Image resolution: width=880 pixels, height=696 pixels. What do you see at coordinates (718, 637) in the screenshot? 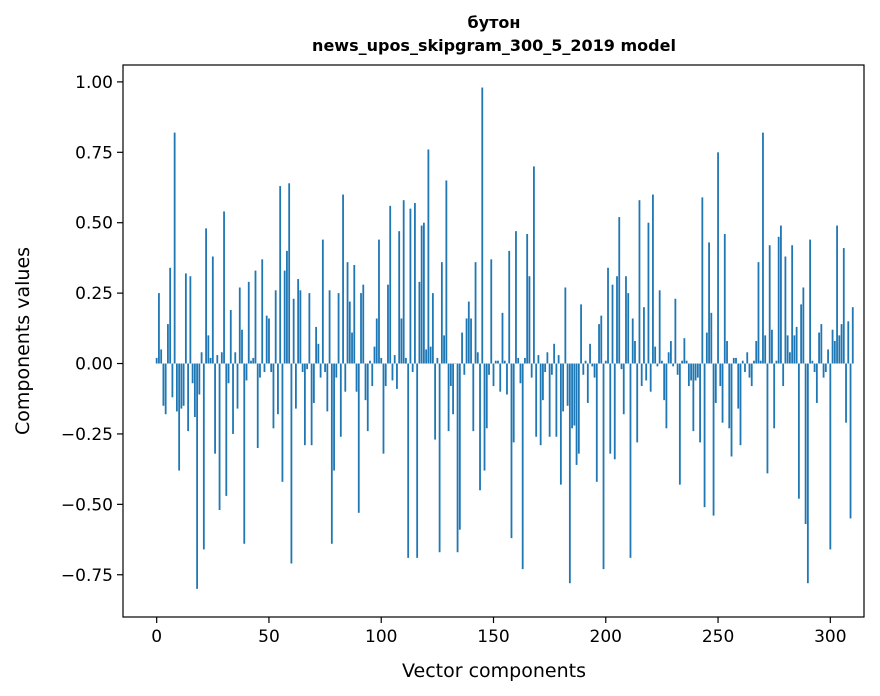
I see `x-tick-label: 250` at bounding box center [718, 637].